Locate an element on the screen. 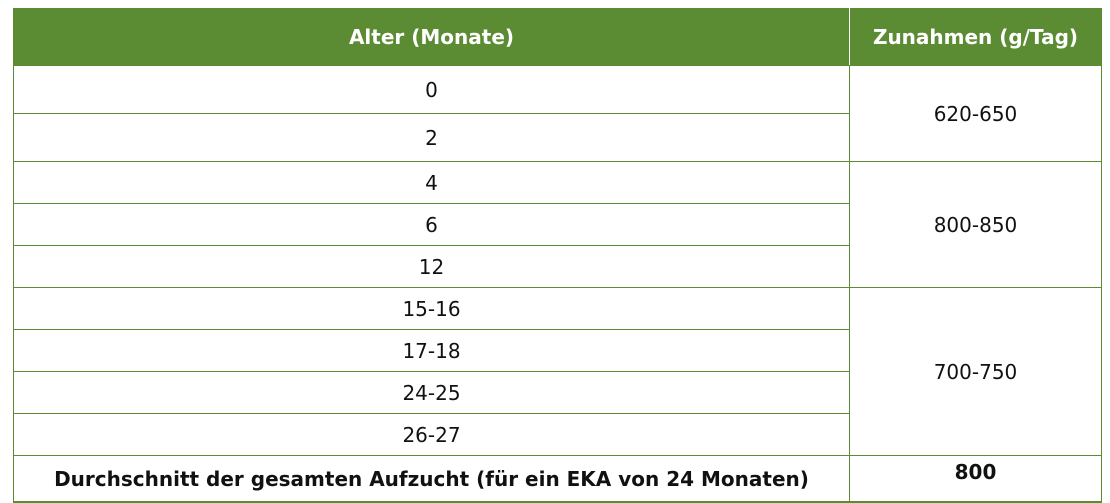 The height and width of the screenshot is (503, 1110). header-age: Alter (Monate) is located at coordinates (431, 37).